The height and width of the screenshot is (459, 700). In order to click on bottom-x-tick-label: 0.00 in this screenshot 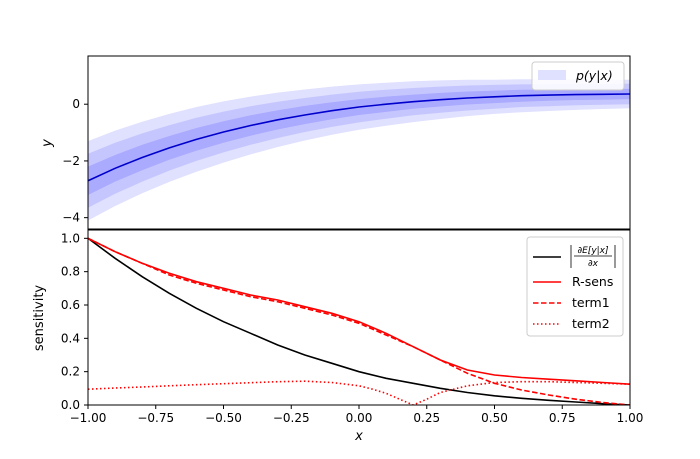, I will do `click(359, 418)`.